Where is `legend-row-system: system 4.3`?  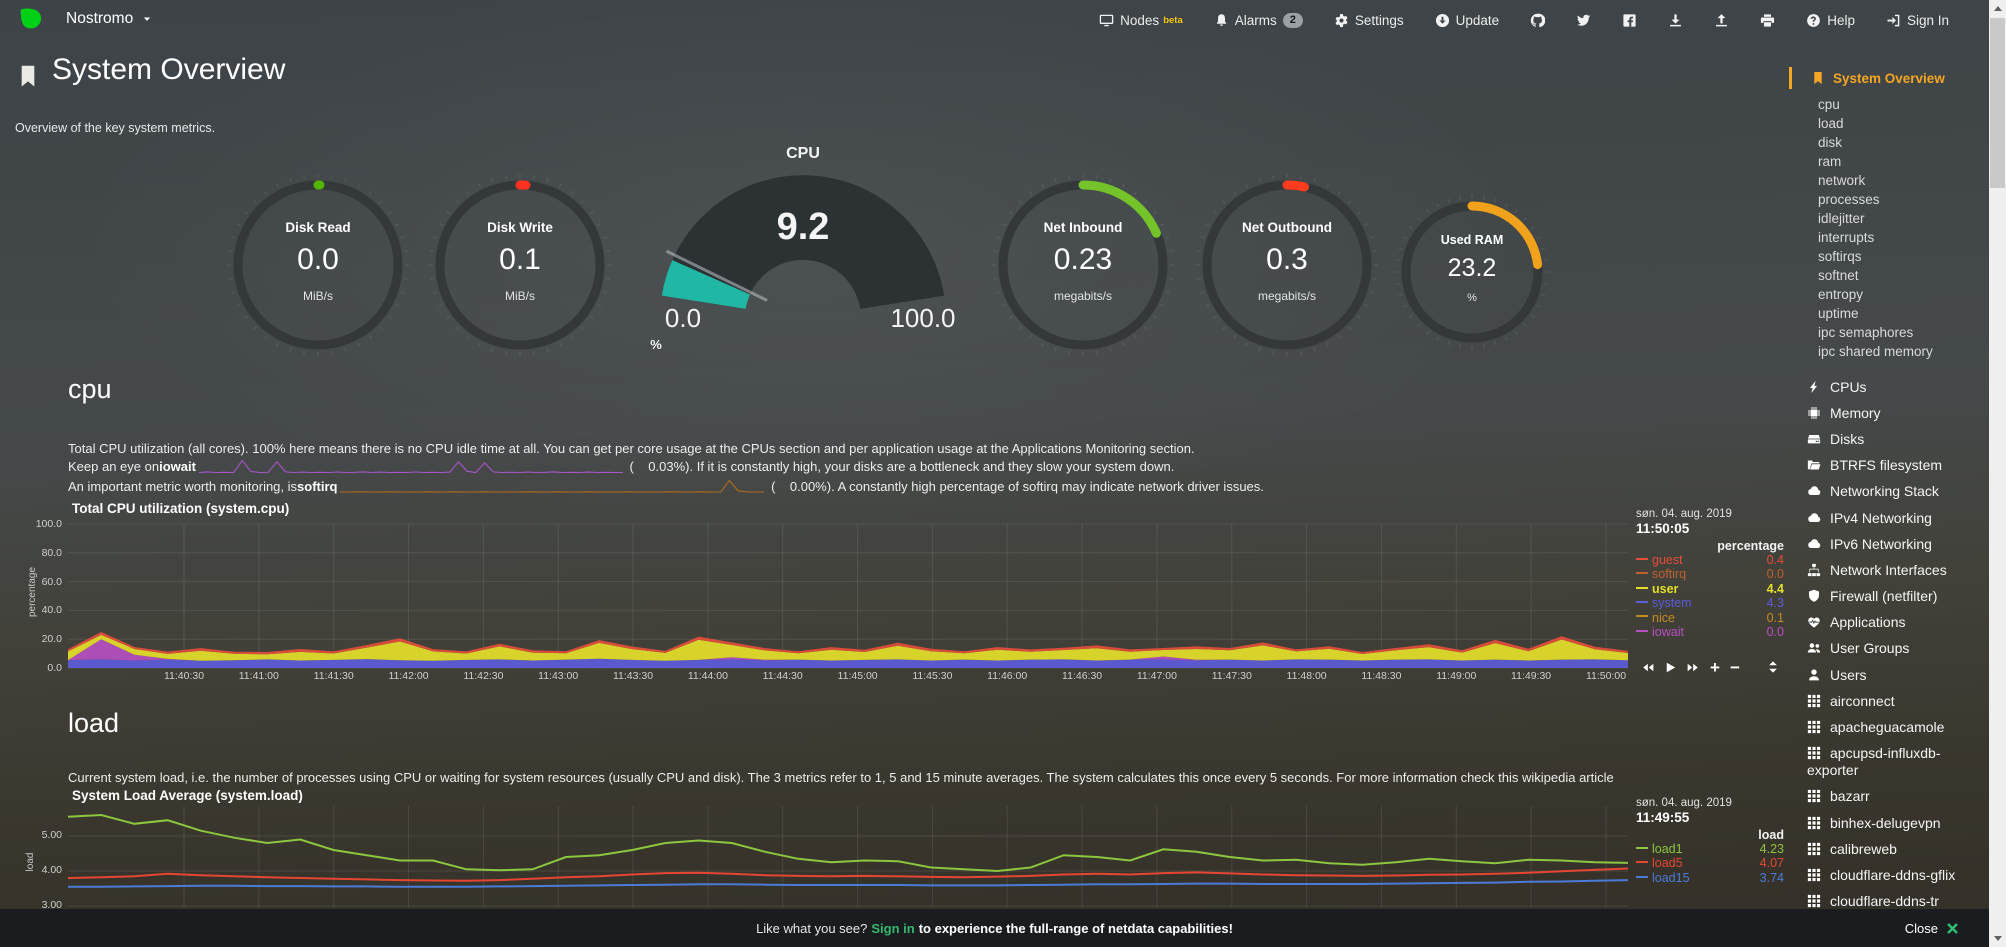 legend-row-system: system 4.3 is located at coordinates (1710, 603).